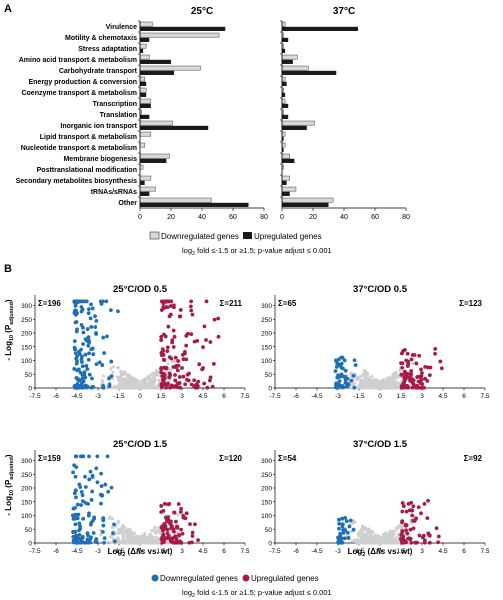 Image resolution: width=503 pixels, height=600 pixels. Describe the element at coordinates (344, 11) in the screenshot. I see `bar-chart-title: 37°C` at that location.